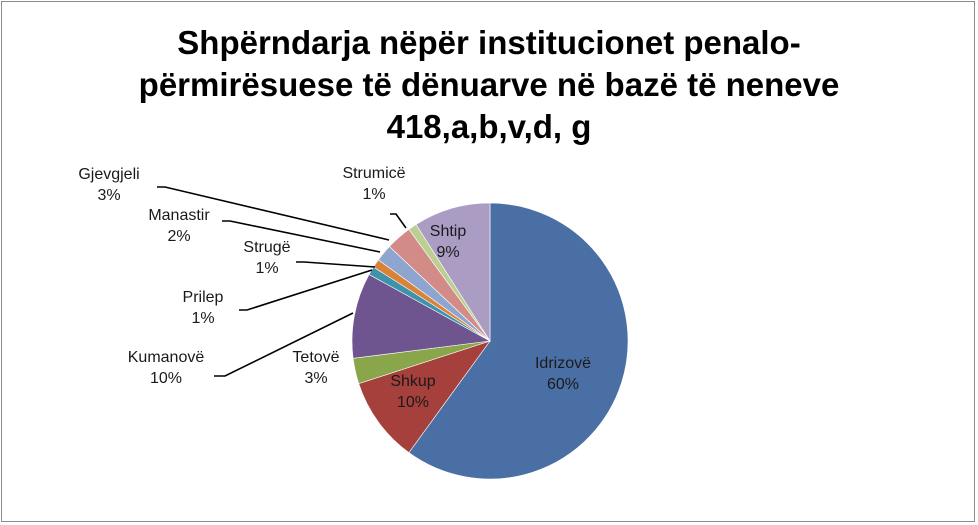 The image size is (978, 525). I want to click on slice-name-strumice: Strumicë, so click(373, 173).